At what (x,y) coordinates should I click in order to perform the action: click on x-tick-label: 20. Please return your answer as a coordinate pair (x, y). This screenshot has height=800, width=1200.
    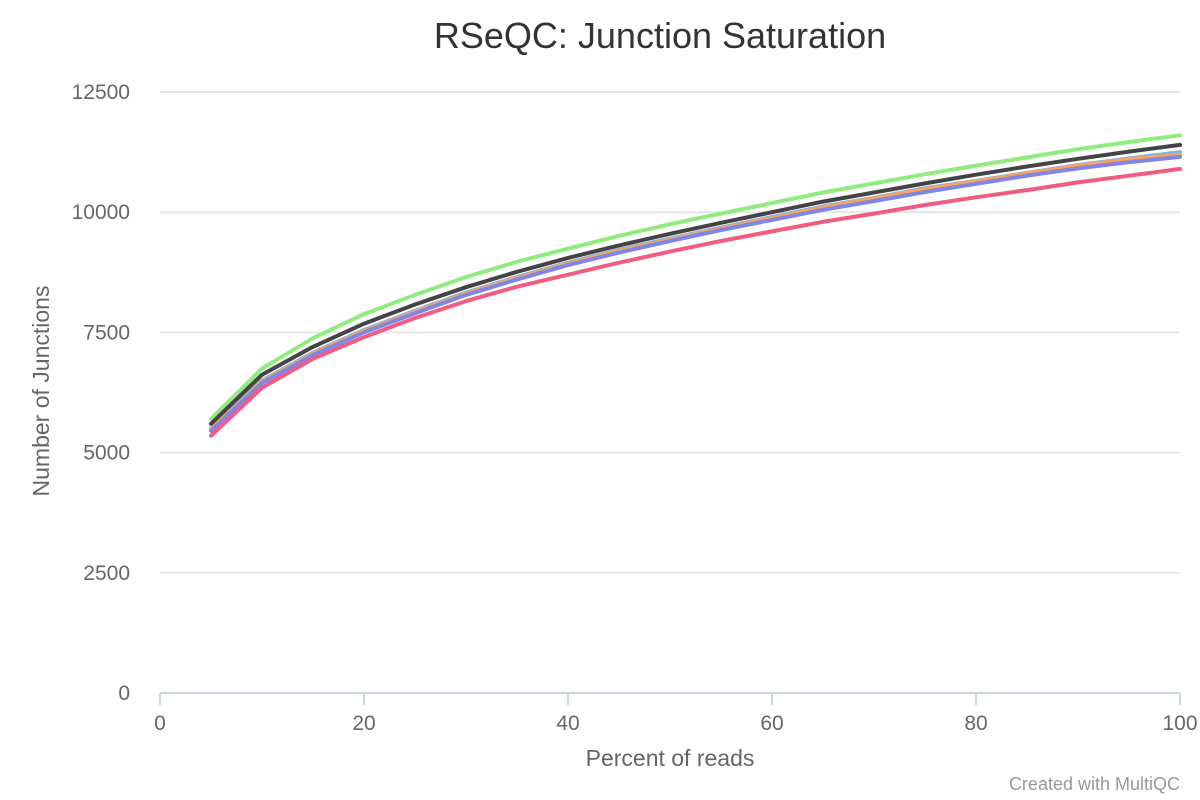
    Looking at the image, I should click on (363, 723).